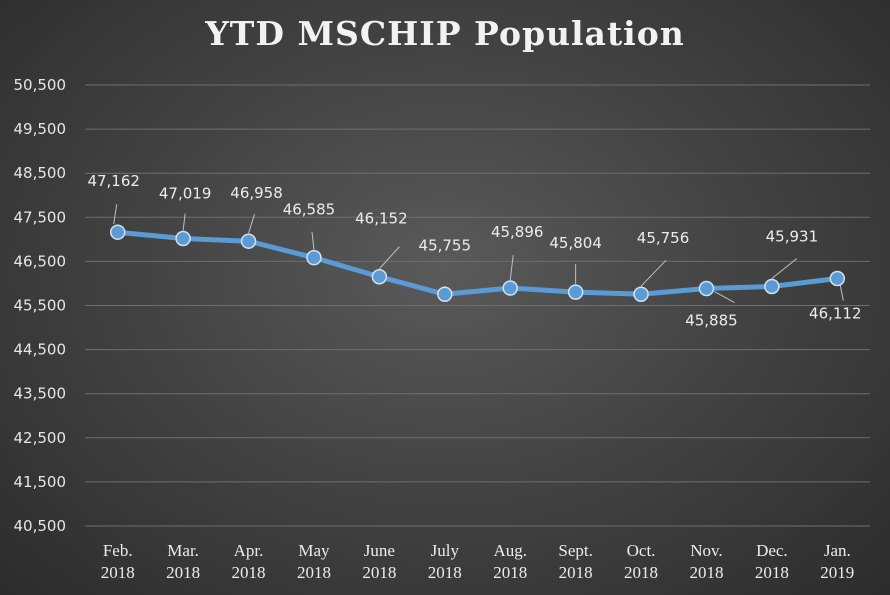 This screenshot has width=890, height=595. I want to click on data-label: 46,958, so click(256, 193).